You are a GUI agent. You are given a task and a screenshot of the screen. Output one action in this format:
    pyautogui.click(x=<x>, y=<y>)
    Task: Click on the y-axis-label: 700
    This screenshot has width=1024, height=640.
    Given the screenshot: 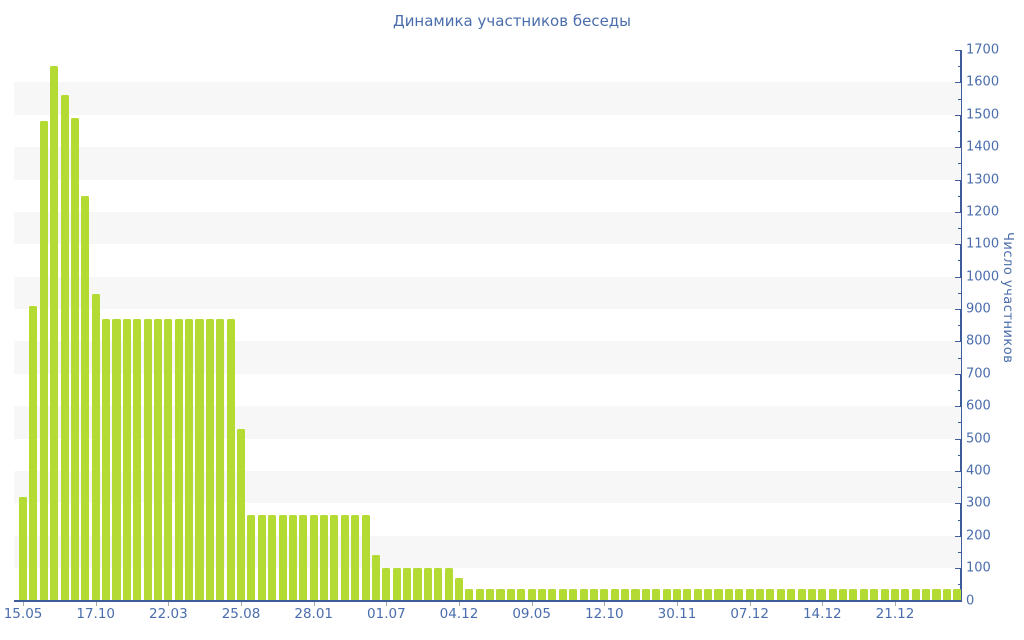 What is the action you would take?
    pyautogui.click(x=978, y=374)
    